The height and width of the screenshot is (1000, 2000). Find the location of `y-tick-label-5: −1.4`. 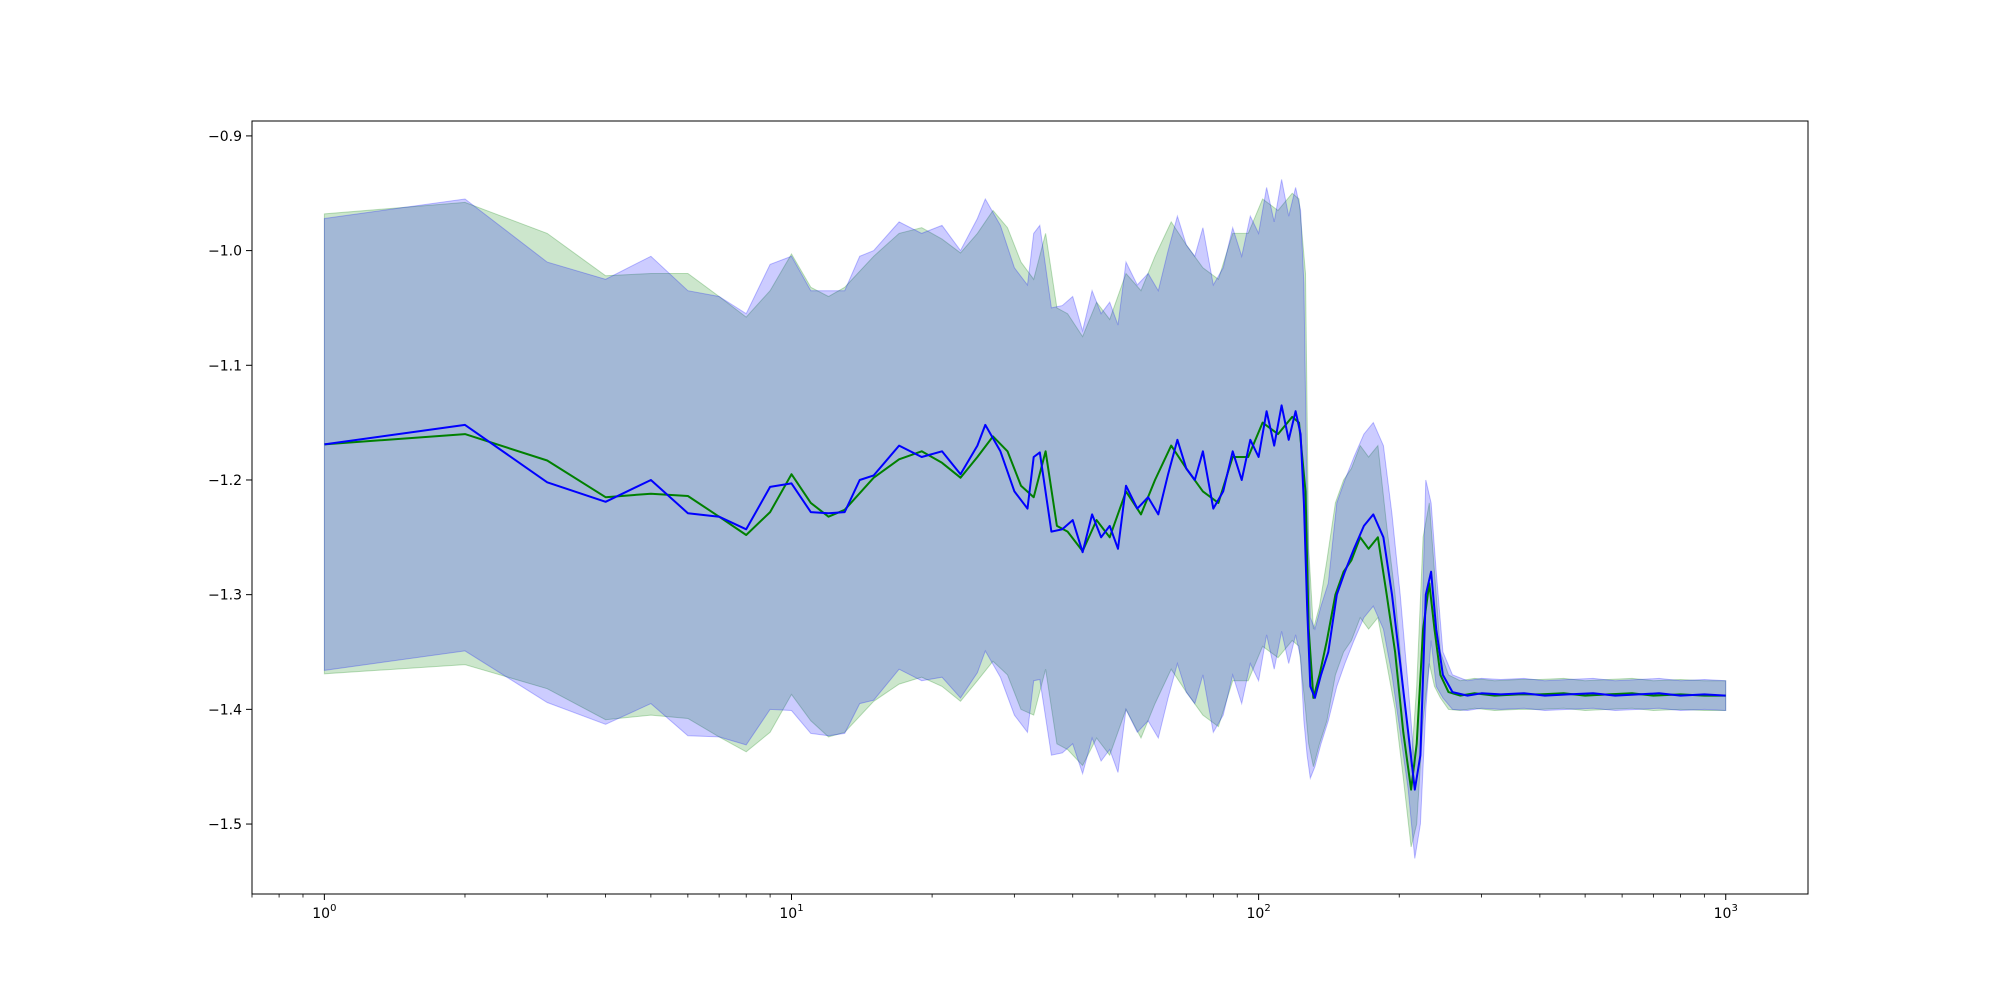

y-tick-label-5: −1.4 is located at coordinates (225, 710).